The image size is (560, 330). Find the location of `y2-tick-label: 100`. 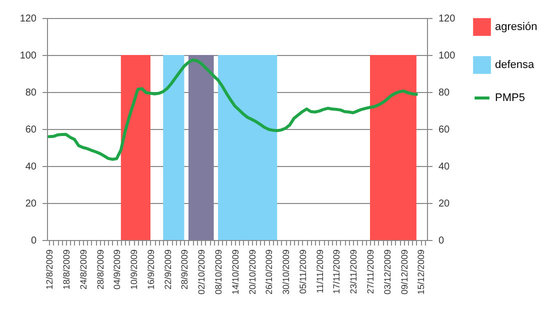

y2-tick-label: 100 is located at coordinates (447, 56).